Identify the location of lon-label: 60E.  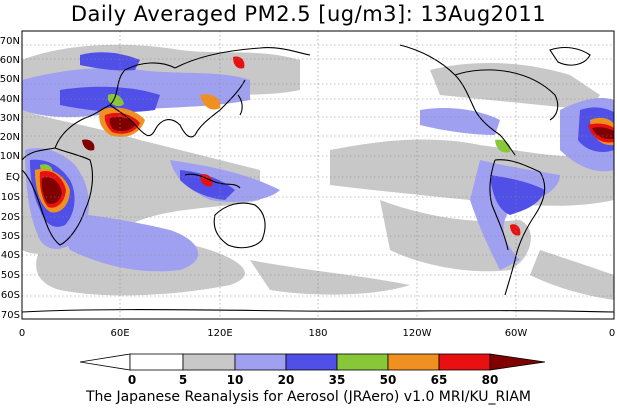
(119, 333).